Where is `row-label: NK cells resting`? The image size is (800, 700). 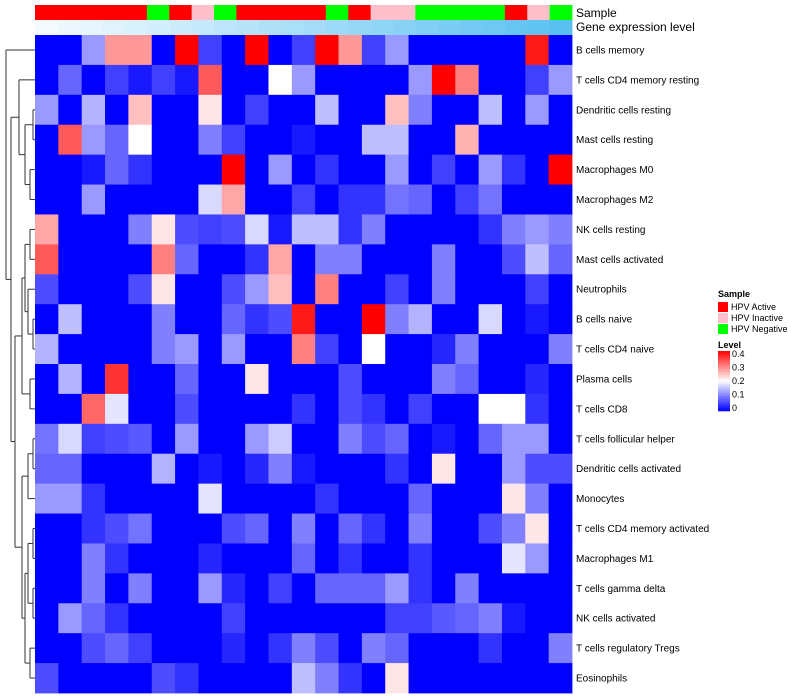 row-label: NK cells resting is located at coordinates (610, 230).